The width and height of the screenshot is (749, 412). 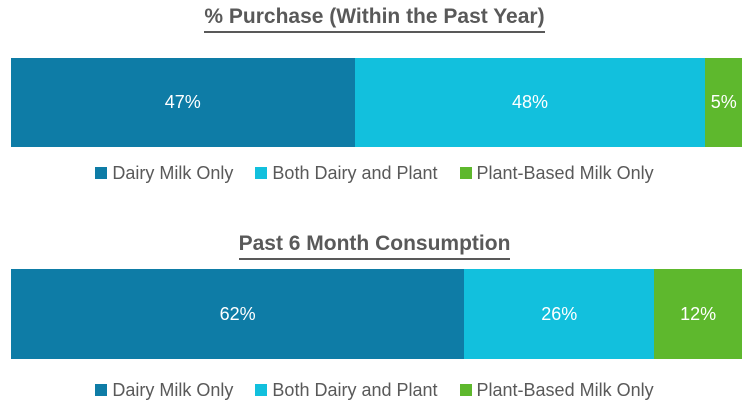 I want to click on bar-segment-plant-based-milk-only: 5%, so click(x=723, y=102).